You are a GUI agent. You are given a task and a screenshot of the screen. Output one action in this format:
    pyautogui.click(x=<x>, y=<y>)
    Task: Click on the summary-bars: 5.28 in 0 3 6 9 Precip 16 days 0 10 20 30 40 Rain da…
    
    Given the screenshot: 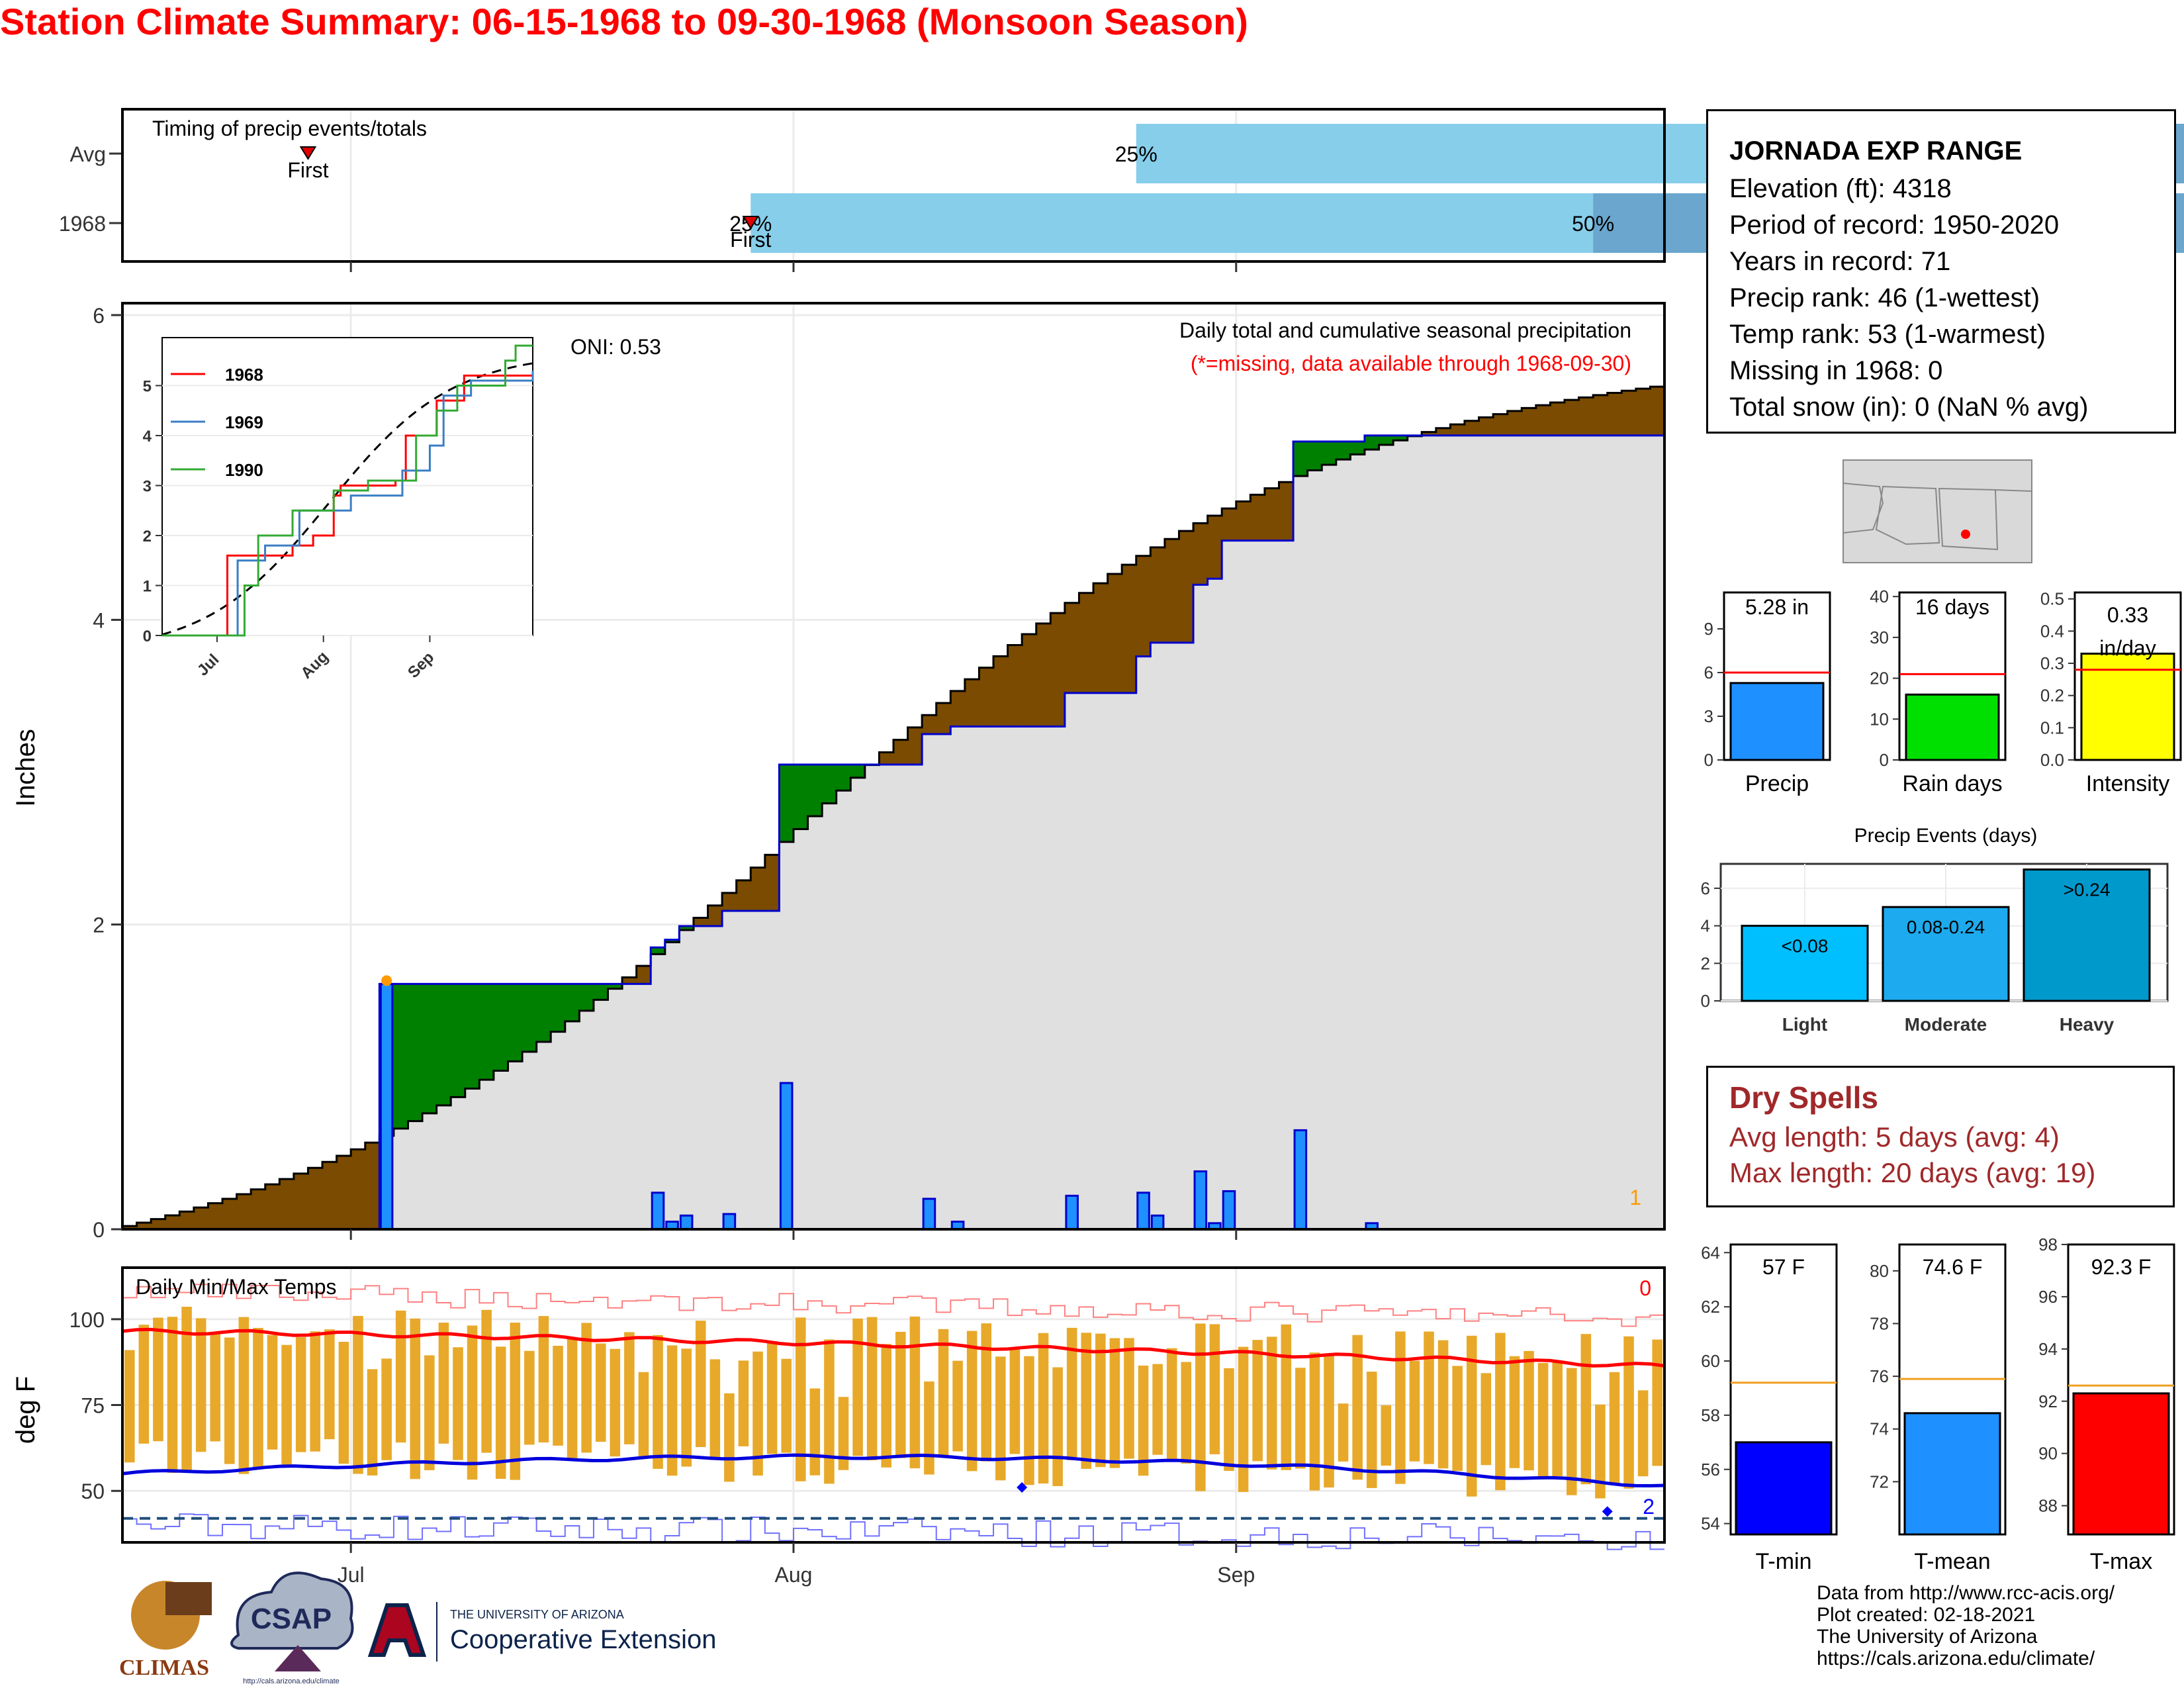 What is the action you would take?
    pyautogui.click(x=1943, y=691)
    